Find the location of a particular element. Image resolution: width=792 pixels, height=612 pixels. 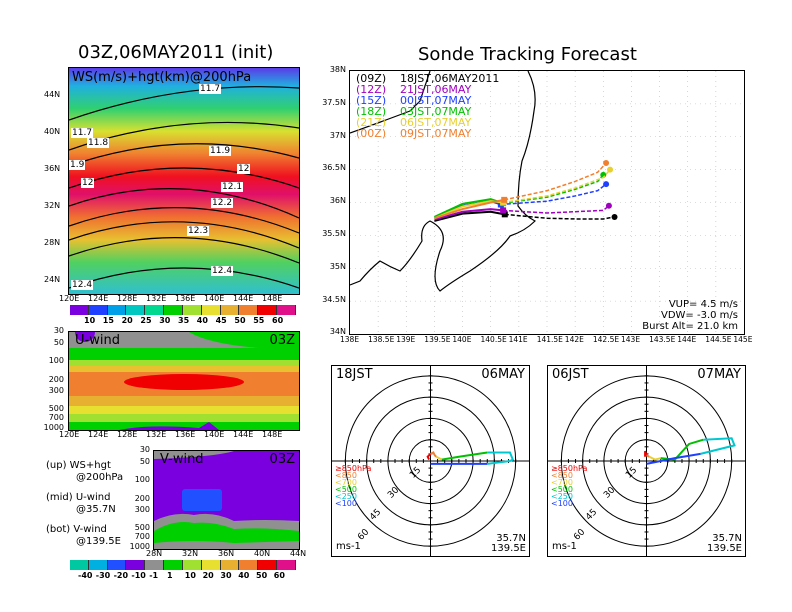

legend-mid: (mid) U-wind is located at coordinates (78, 497).